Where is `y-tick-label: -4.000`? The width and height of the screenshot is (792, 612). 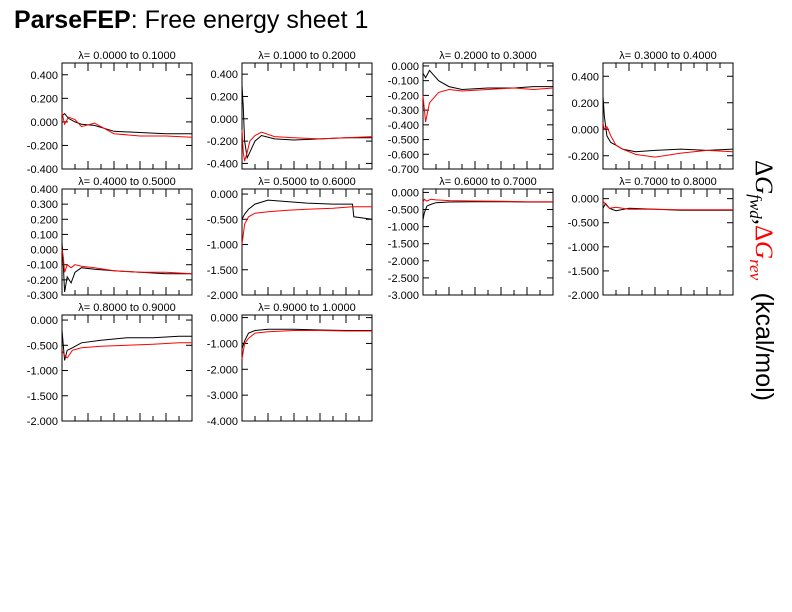
y-tick-label: -4.000 is located at coordinates (222, 422).